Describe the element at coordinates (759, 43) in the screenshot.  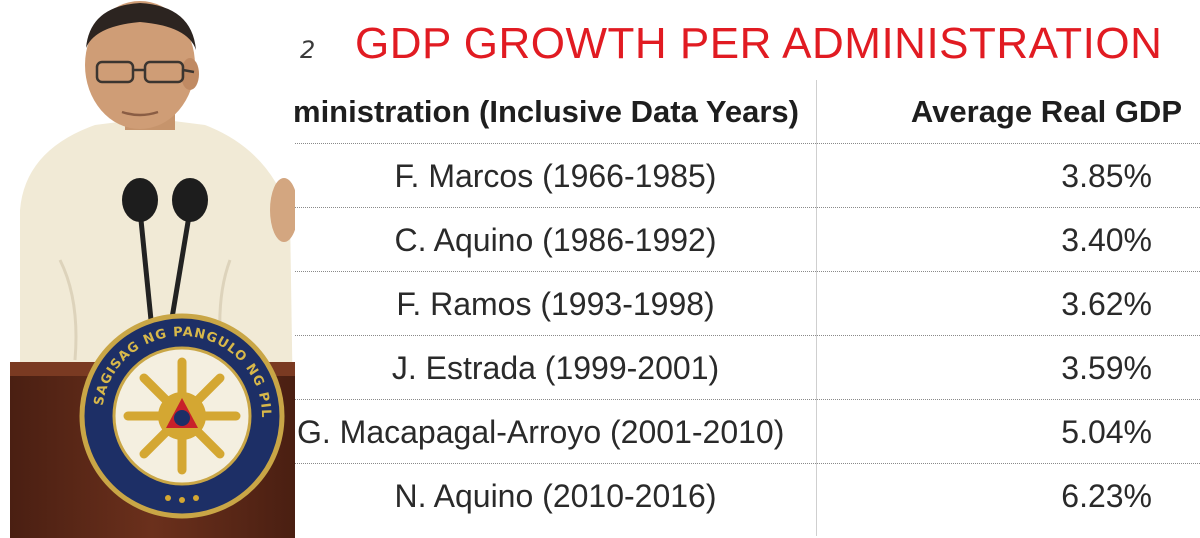
I see `table-title: GDP GROWTH PER ADMINISTRATION` at that location.